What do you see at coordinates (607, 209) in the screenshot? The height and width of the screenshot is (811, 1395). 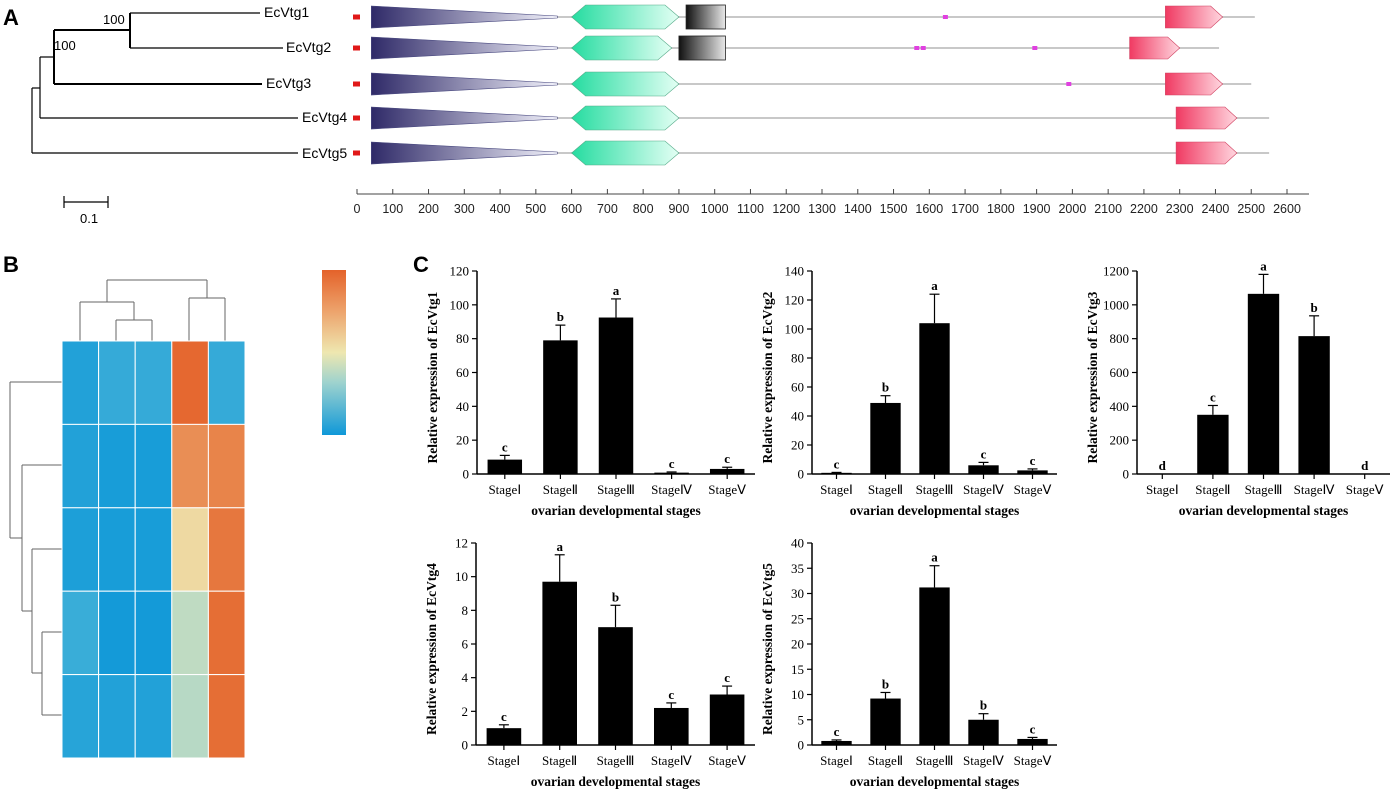 I see `domain-axis-tick-label: 700` at bounding box center [607, 209].